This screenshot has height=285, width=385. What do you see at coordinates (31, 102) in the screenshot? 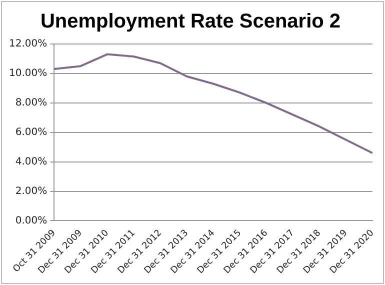
I see `y-tick-label: 8.00%` at bounding box center [31, 102].